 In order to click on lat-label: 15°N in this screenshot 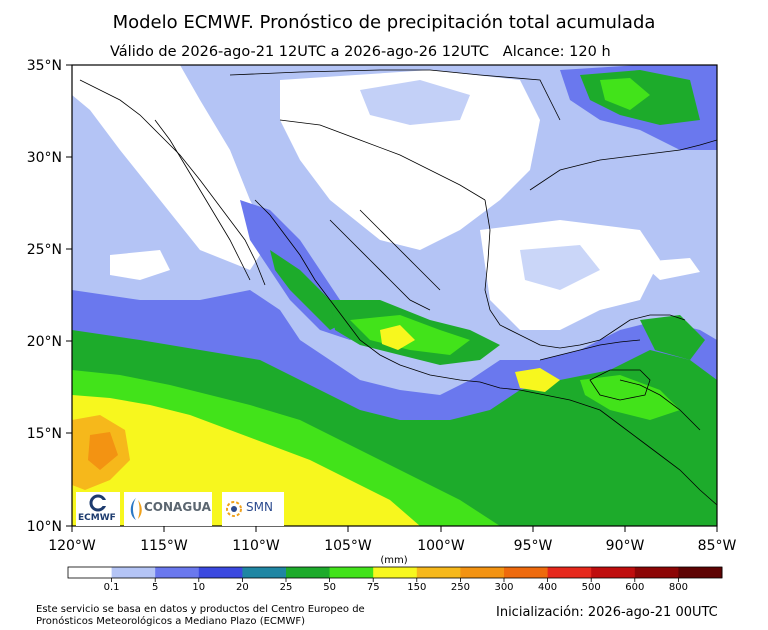, I will do `click(44, 434)`.